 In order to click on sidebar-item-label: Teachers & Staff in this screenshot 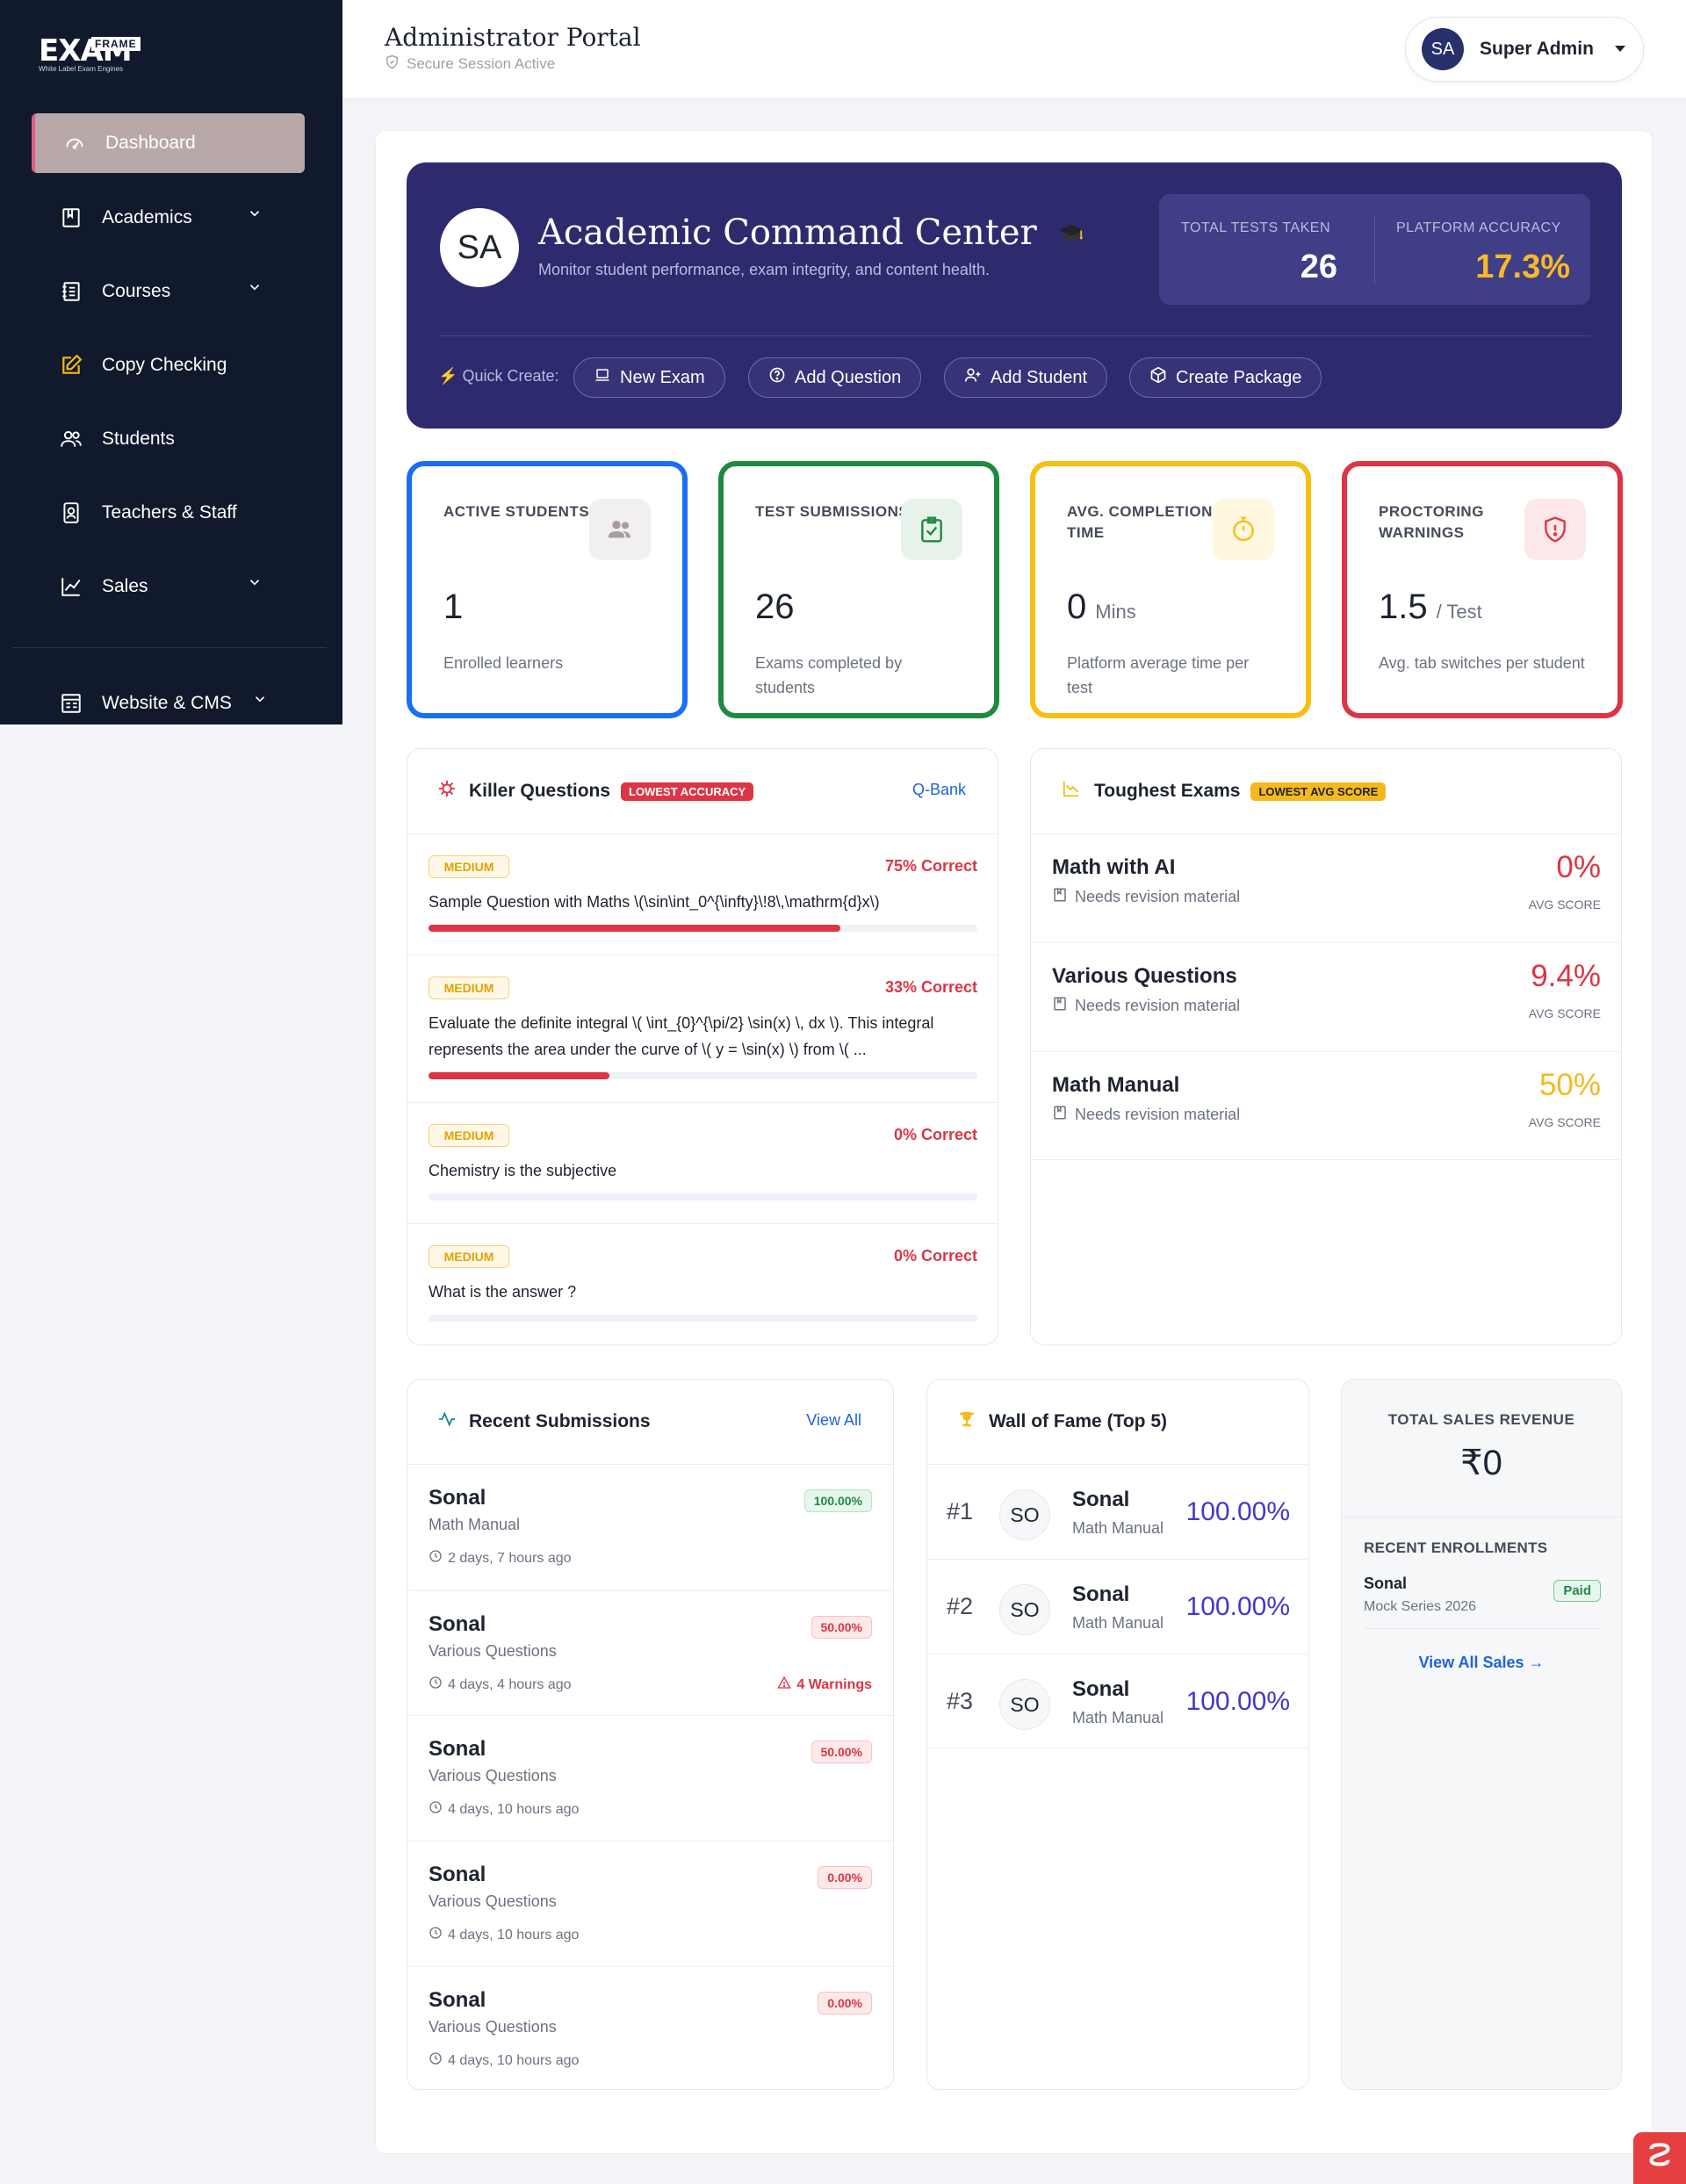, I will do `click(170, 512)`.